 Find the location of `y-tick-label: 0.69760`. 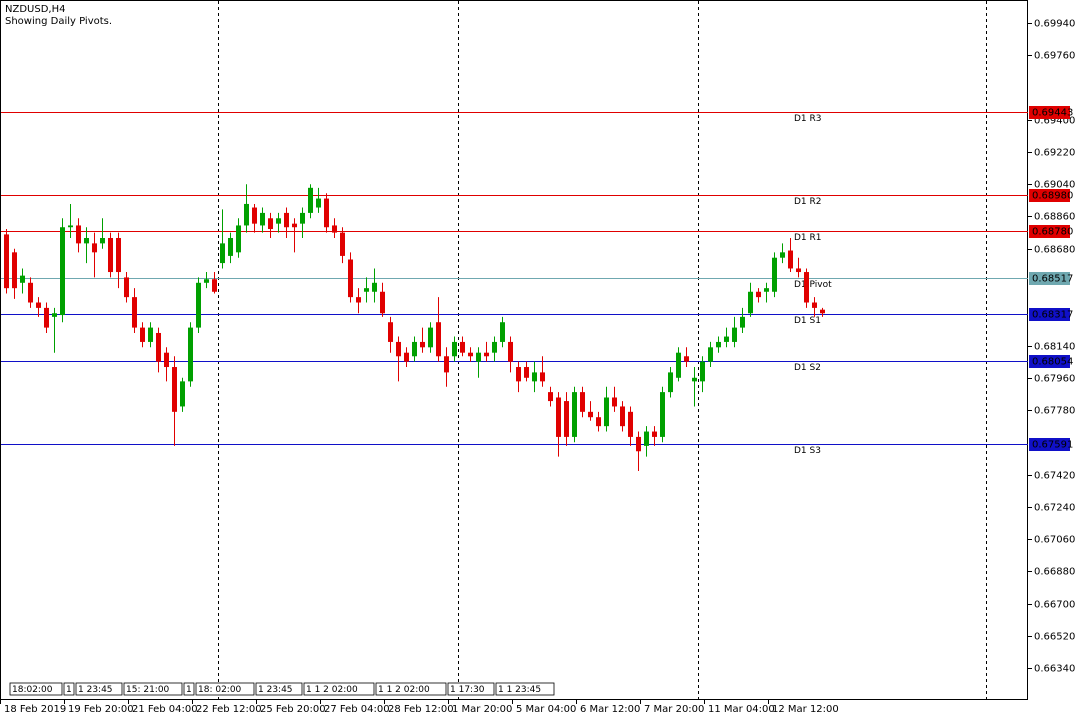

y-tick-label: 0.69760 is located at coordinates (1054, 56).